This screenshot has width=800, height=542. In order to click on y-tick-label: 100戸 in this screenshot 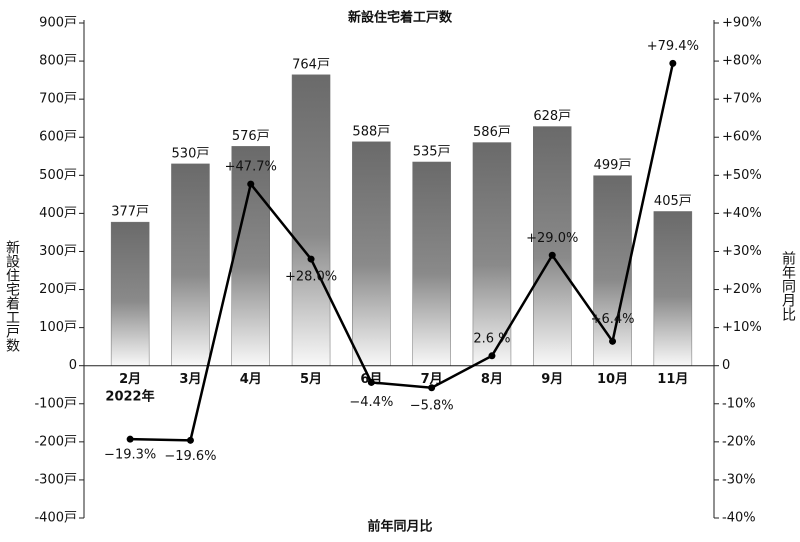, I will do `click(58, 327)`.